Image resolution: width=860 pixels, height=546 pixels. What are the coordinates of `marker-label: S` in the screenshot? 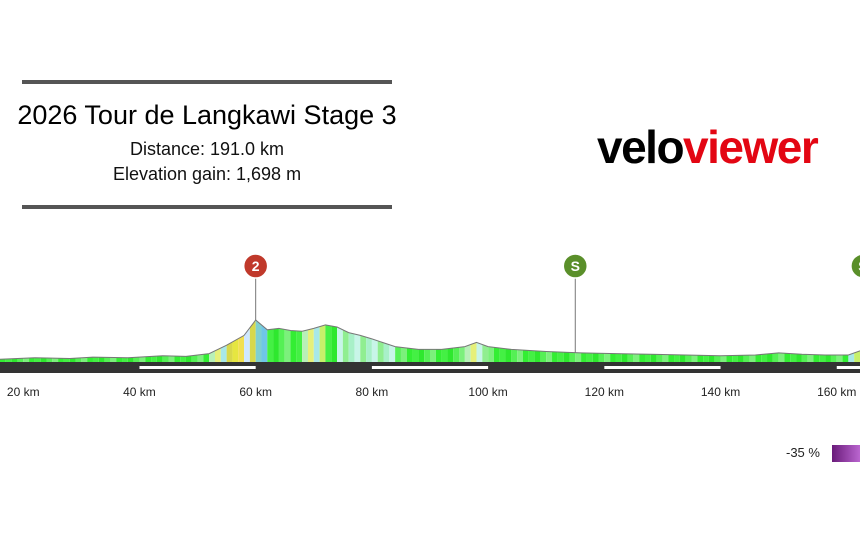 It's located at (859, 266).